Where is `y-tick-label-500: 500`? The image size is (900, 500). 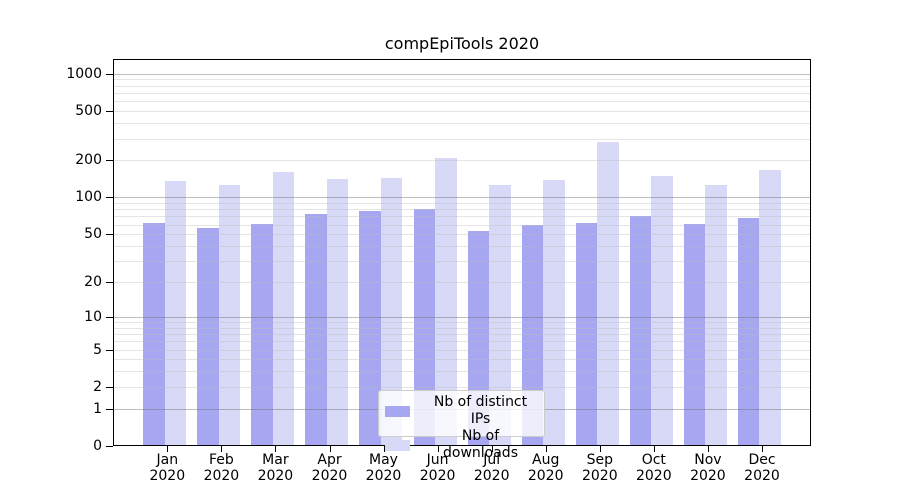 y-tick-label-500: 500 is located at coordinates (88, 111).